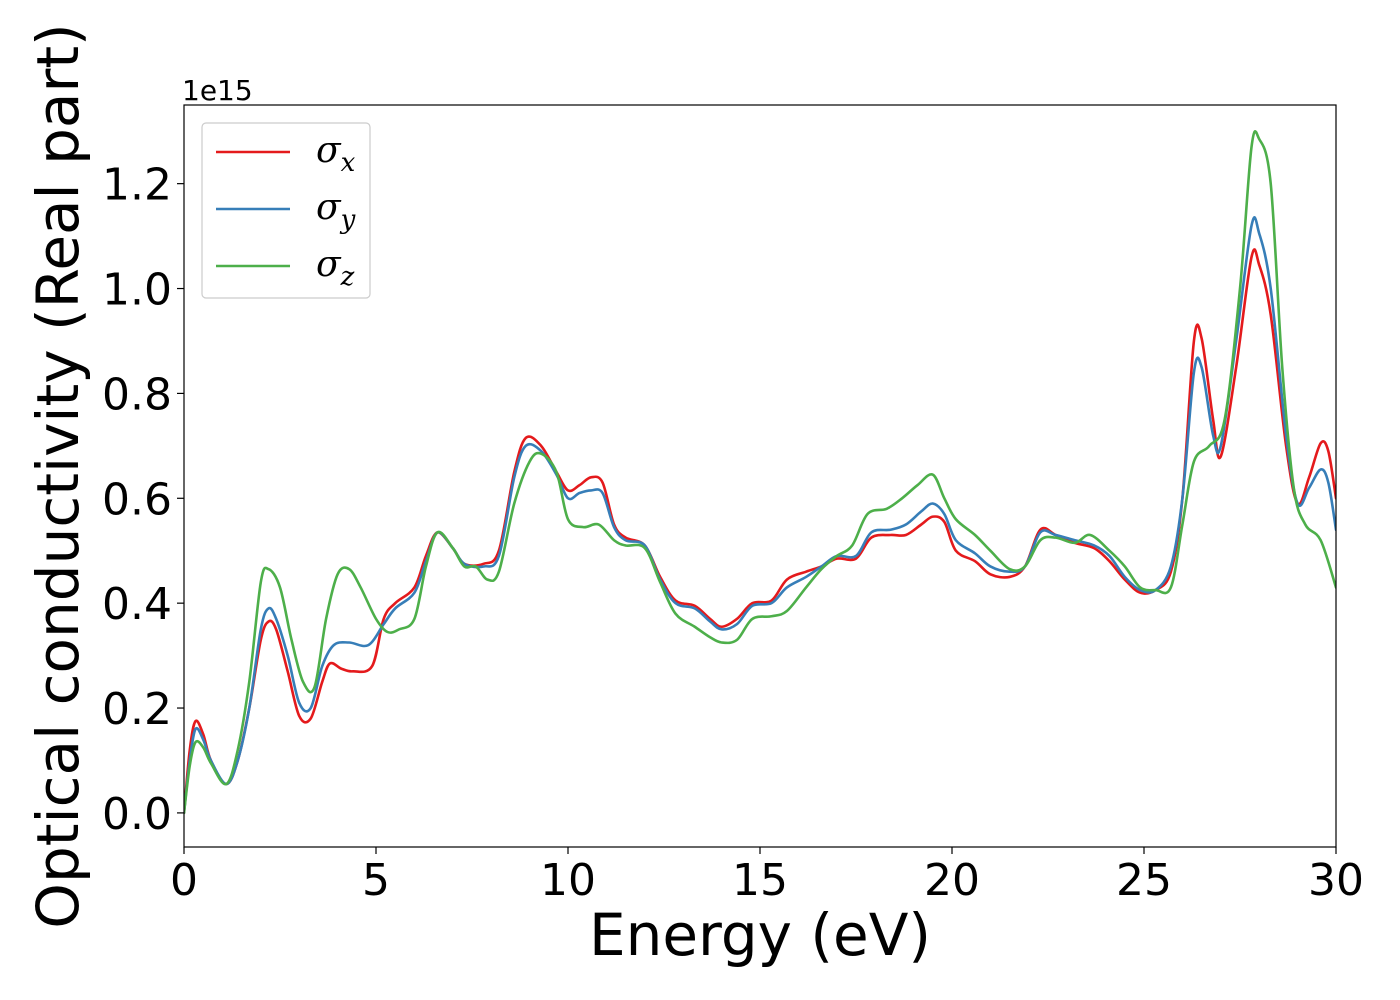 The height and width of the screenshot is (1000, 1400). I want to click on x-tick-label: 25, so click(1144, 880).